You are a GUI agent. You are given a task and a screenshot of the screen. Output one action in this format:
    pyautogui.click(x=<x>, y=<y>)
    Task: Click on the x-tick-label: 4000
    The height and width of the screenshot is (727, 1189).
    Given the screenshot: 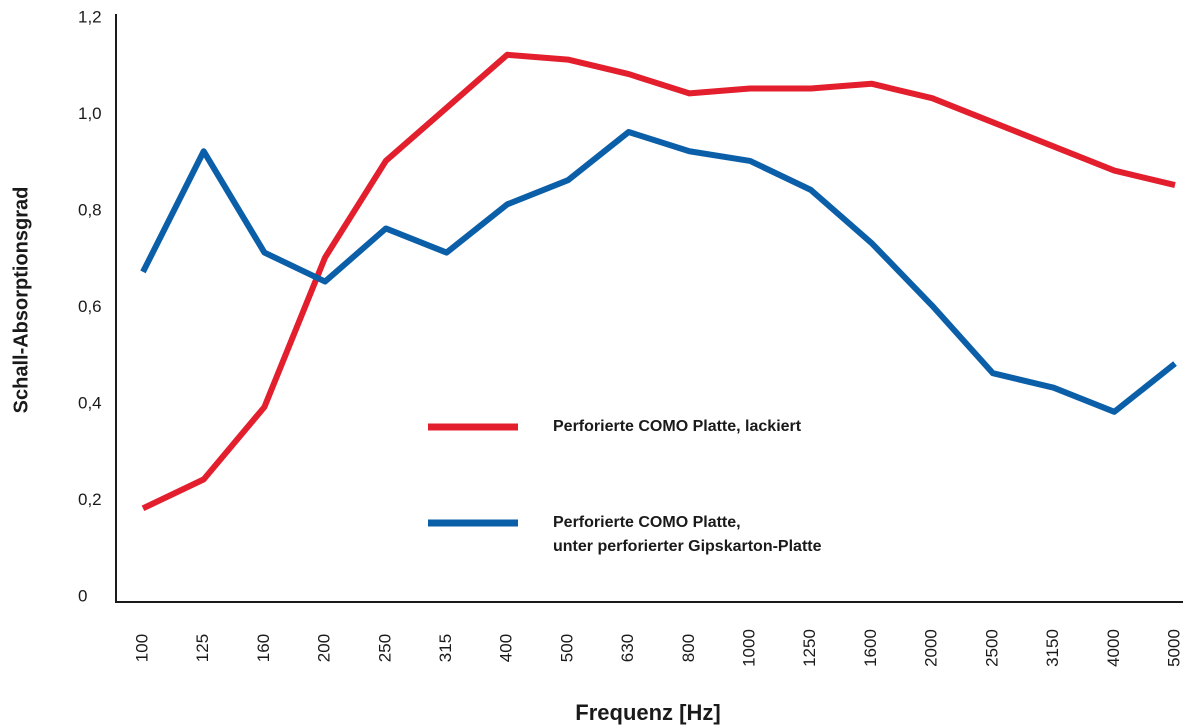 What is the action you would take?
    pyautogui.click(x=1113, y=648)
    